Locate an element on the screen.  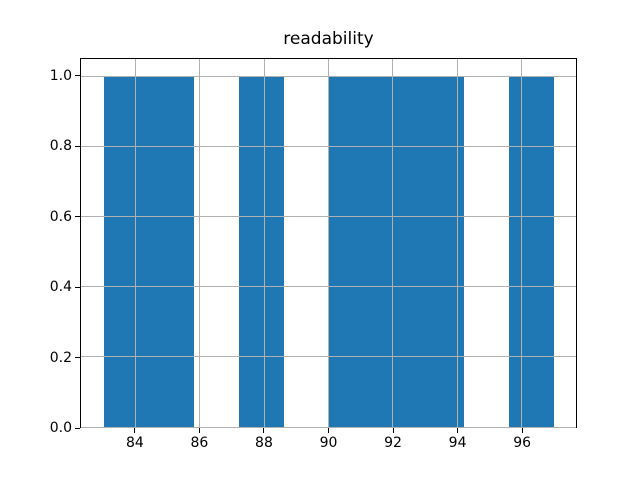
x-tick-label: 94 is located at coordinates (457, 443).